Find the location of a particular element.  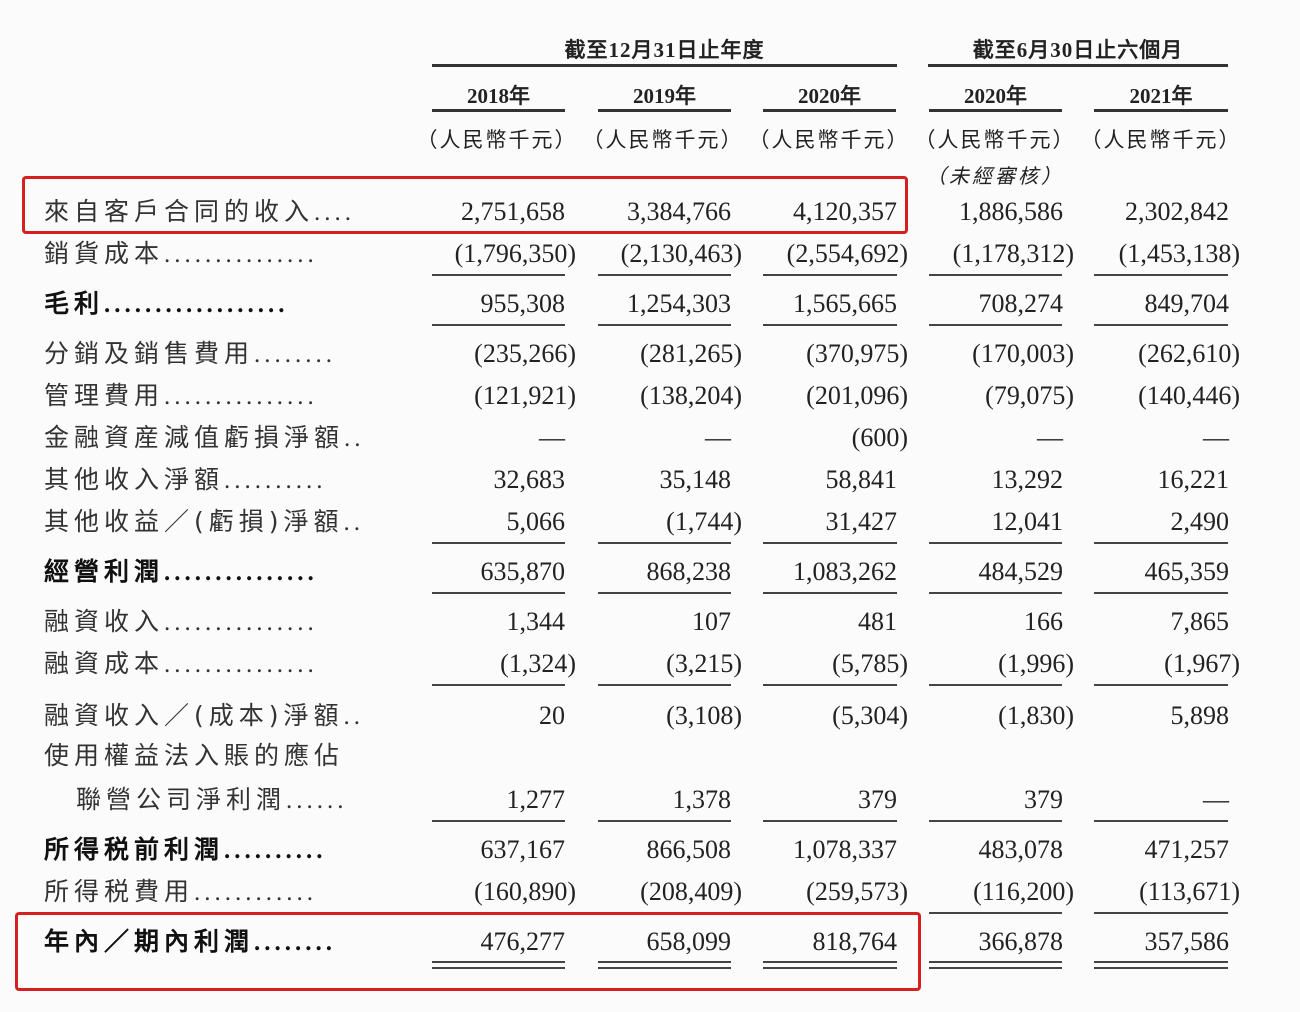

row-label-text: 融資收入／(成本)淨額 is located at coordinates (194, 715).